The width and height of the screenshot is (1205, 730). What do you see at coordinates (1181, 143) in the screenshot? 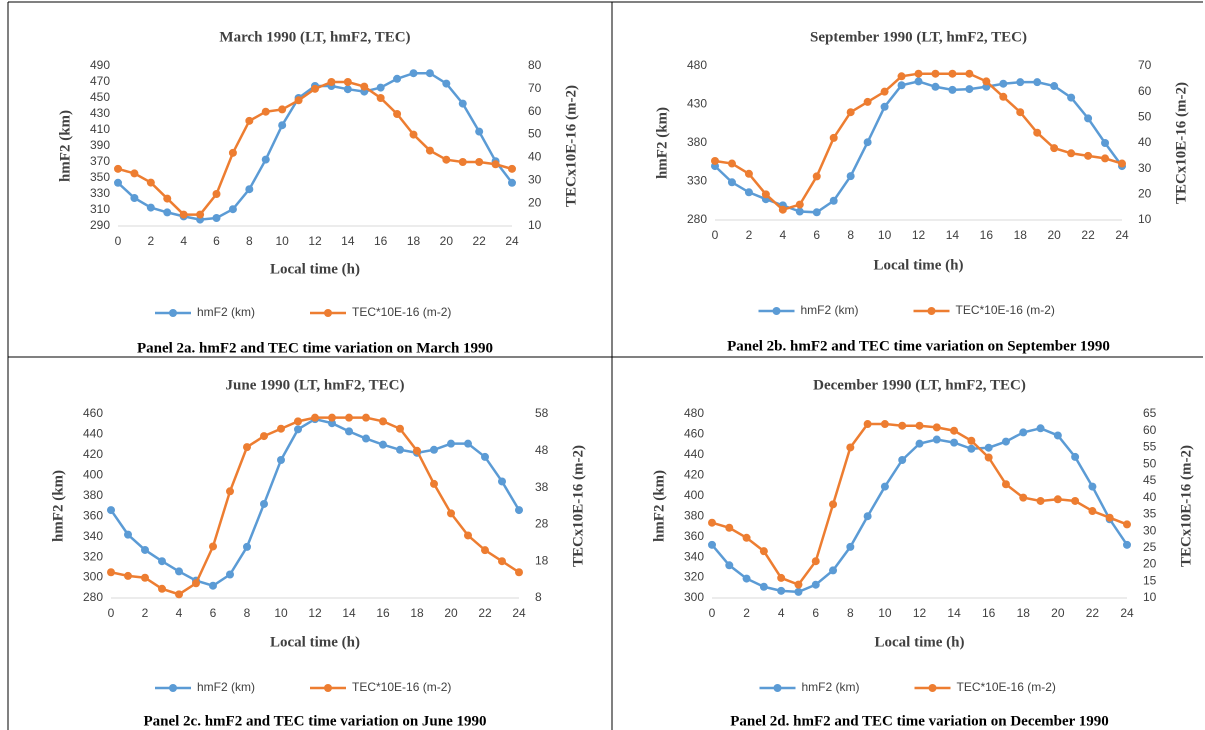
I see `y2-axis-title: TECx10E-16 (m-2)` at bounding box center [1181, 143].